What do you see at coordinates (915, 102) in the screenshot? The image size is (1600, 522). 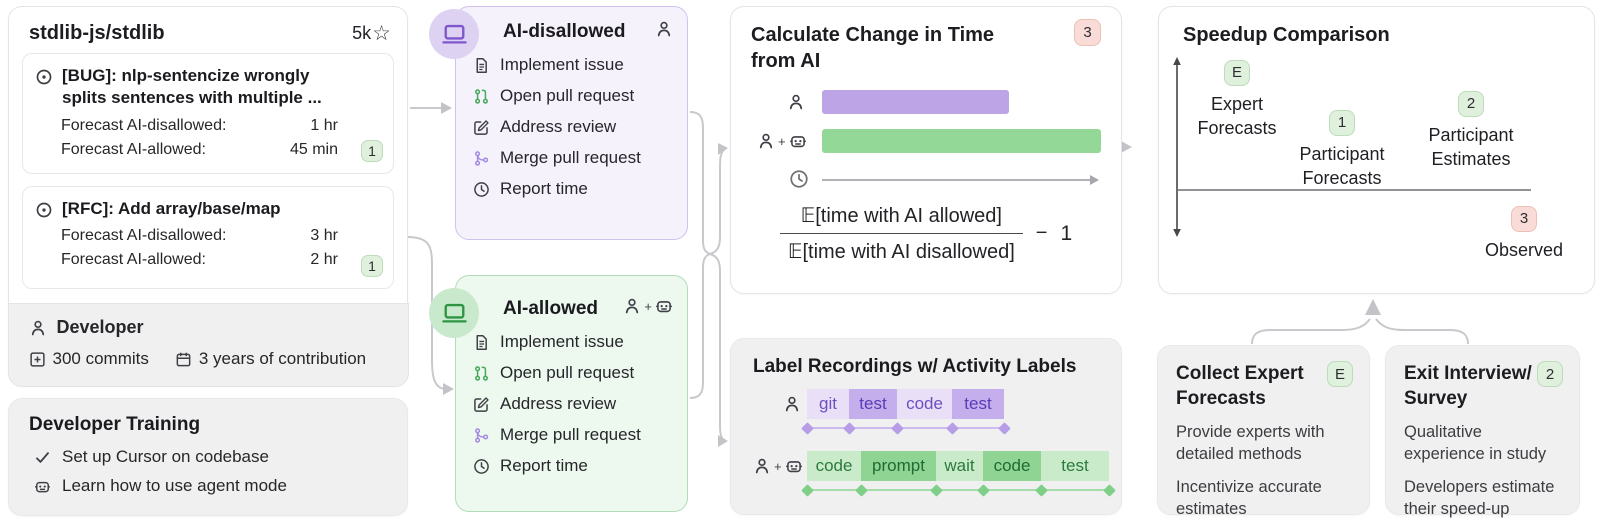 I see `time-bar-ai-disallowed` at bounding box center [915, 102].